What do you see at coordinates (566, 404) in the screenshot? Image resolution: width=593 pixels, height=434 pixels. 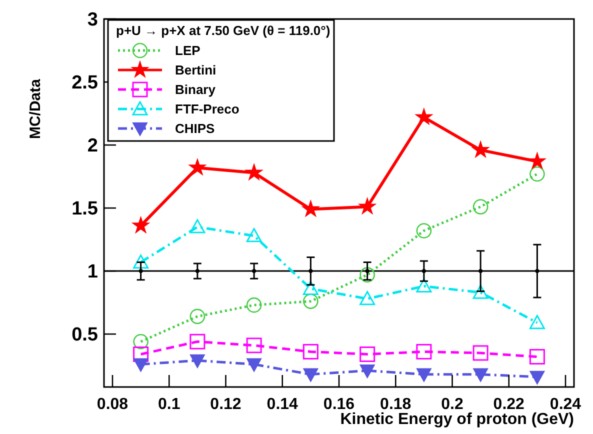 I see `x-tick-label: 0.24` at bounding box center [566, 404].